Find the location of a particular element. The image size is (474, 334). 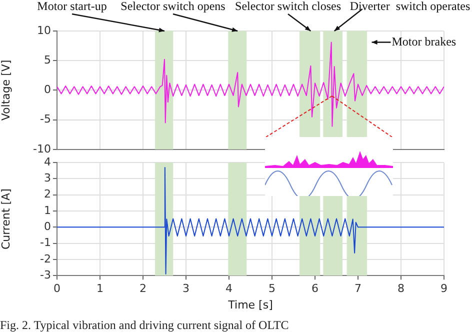

y-axis-title: Current [A] is located at coordinates (6, 219).